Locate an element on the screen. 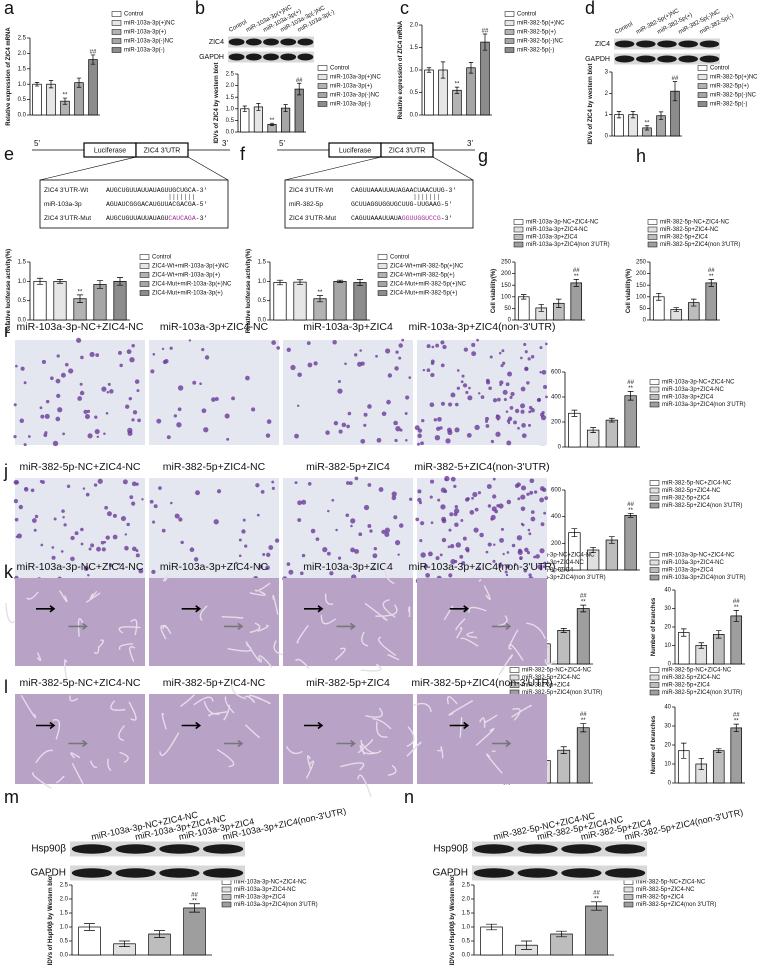  y-tick-label: 30 is located at coordinates (667, 727).